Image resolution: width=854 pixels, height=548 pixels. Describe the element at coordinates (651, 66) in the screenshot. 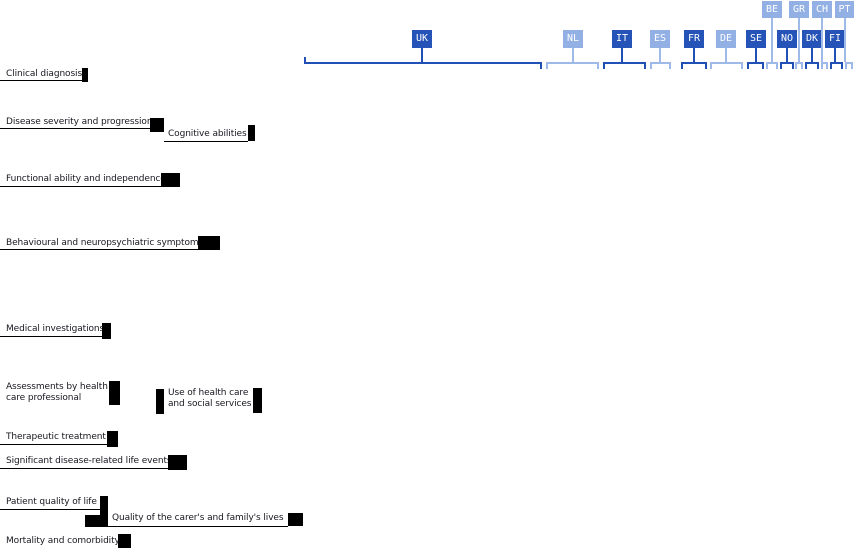

I see `bracket-cap-left-ES` at that location.